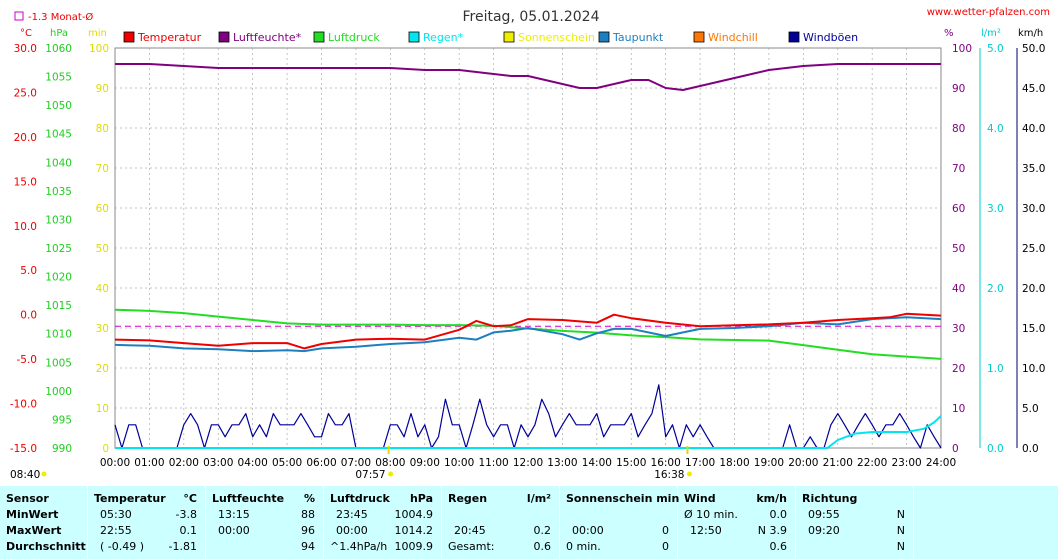 Image resolution: width=1058 pixels, height=559 pixels. Describe the element at coordinates (308, 514) in the screenshot. I see `stats-hum-min-value: 88` at that location.